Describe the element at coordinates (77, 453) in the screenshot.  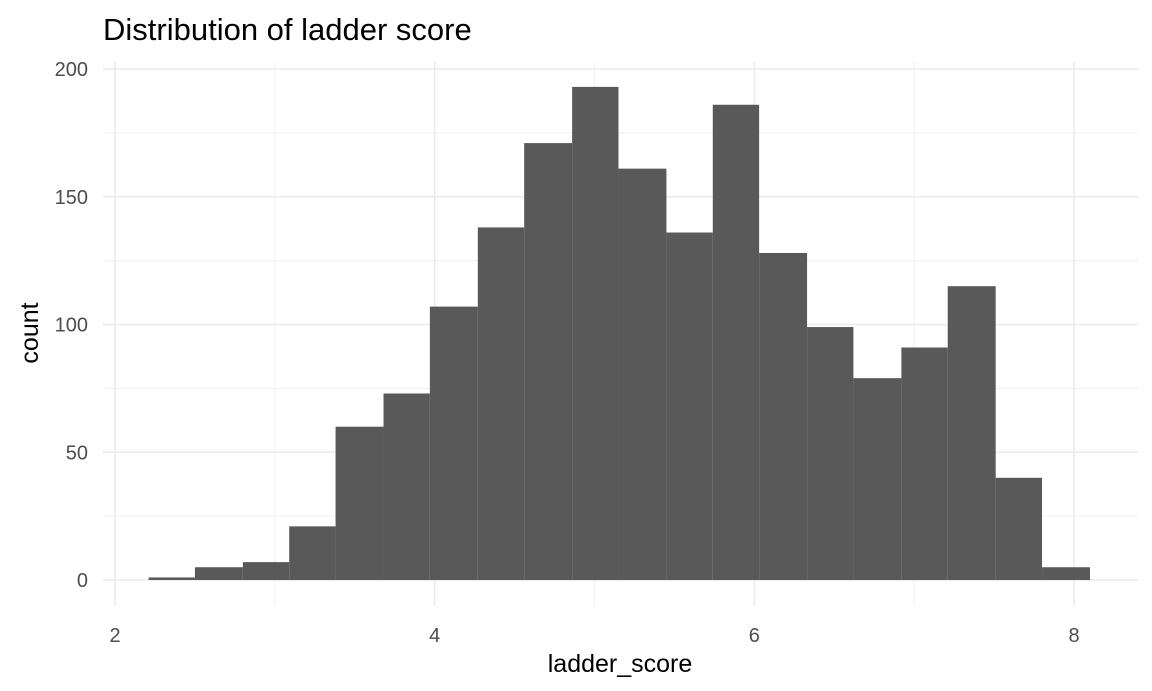
I see `y-tick-label: 50` at that location.